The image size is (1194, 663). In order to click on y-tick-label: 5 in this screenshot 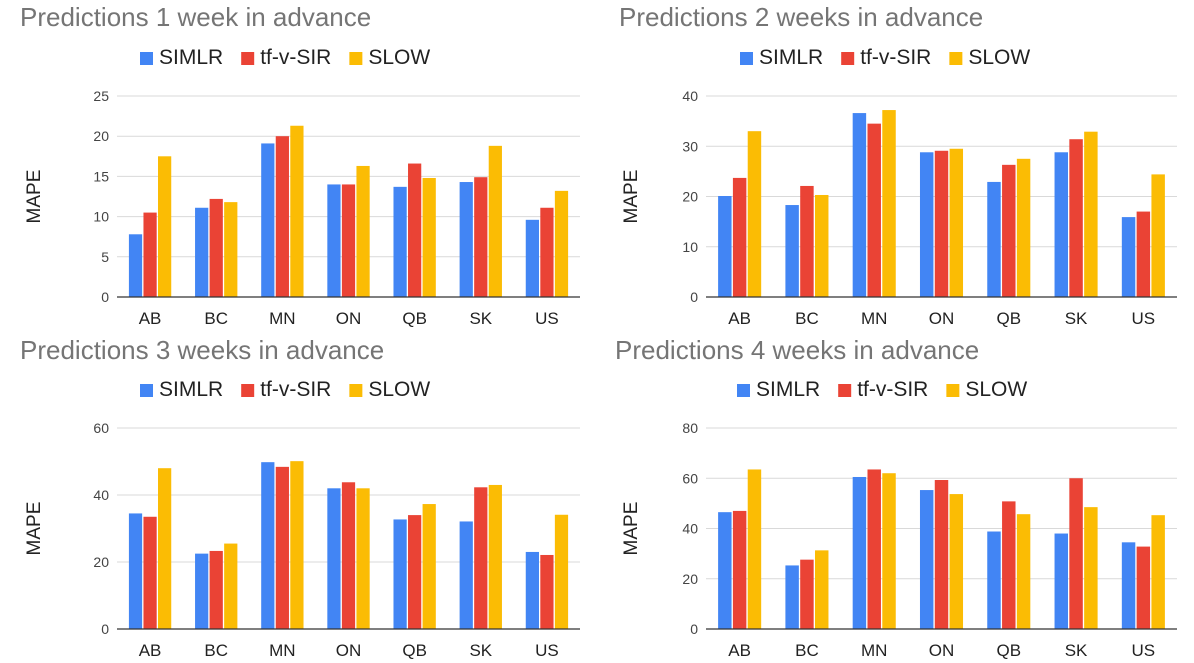, I will do `click(105, 257)`.